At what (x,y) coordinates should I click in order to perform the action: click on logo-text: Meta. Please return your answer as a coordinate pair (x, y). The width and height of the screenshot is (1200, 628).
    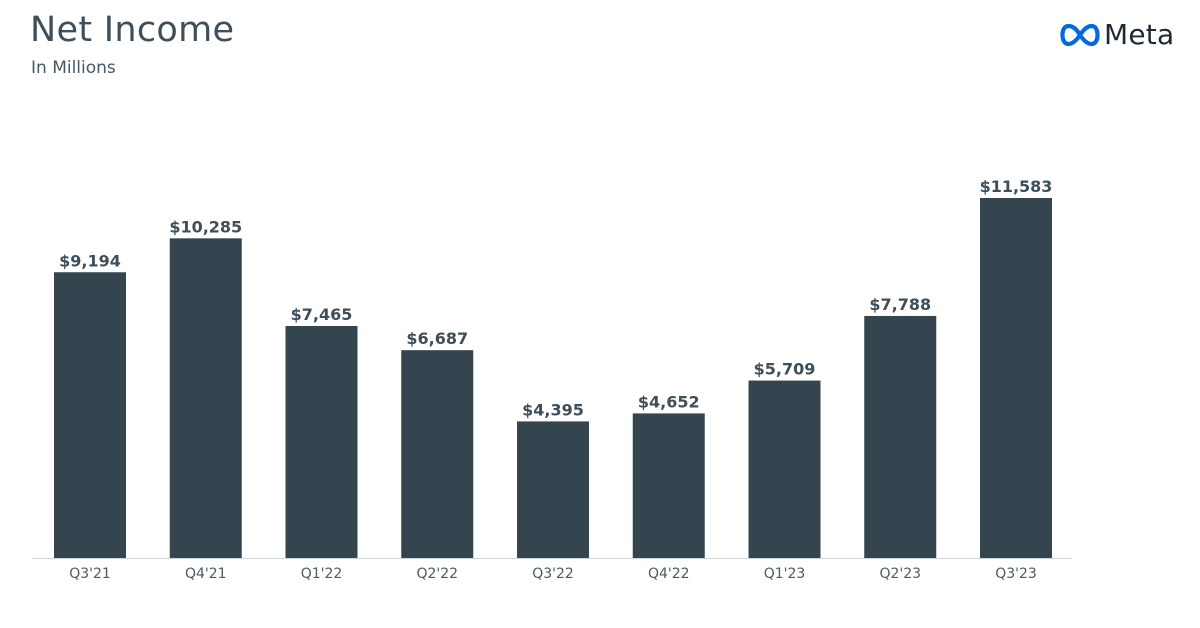
    Looking at the image, I should click on (1139, 34).